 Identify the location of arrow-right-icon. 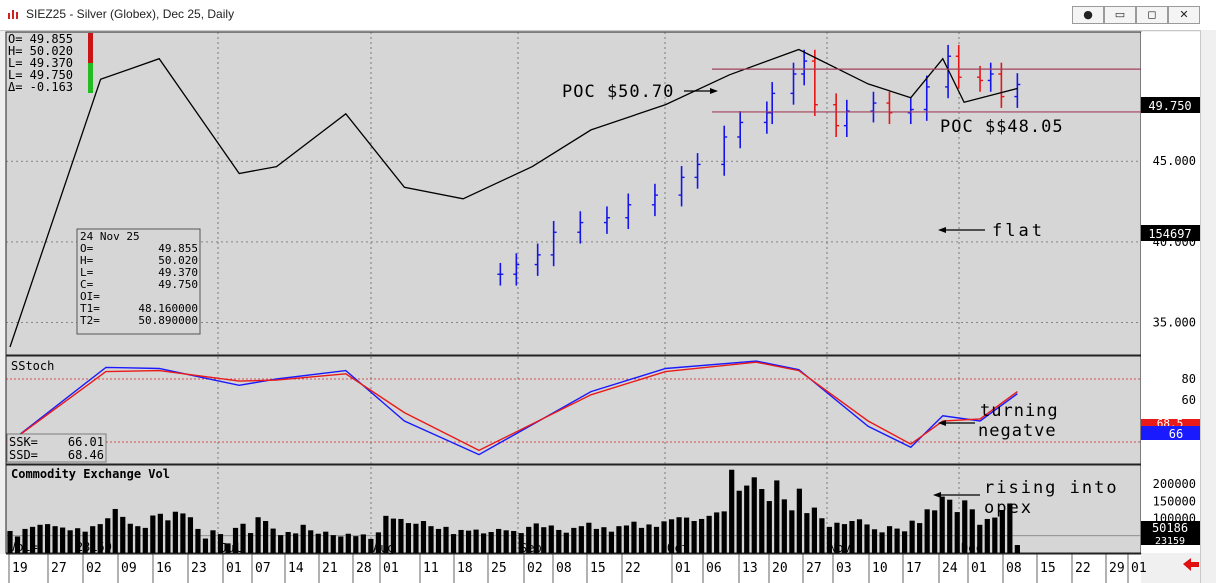
(714, 91).